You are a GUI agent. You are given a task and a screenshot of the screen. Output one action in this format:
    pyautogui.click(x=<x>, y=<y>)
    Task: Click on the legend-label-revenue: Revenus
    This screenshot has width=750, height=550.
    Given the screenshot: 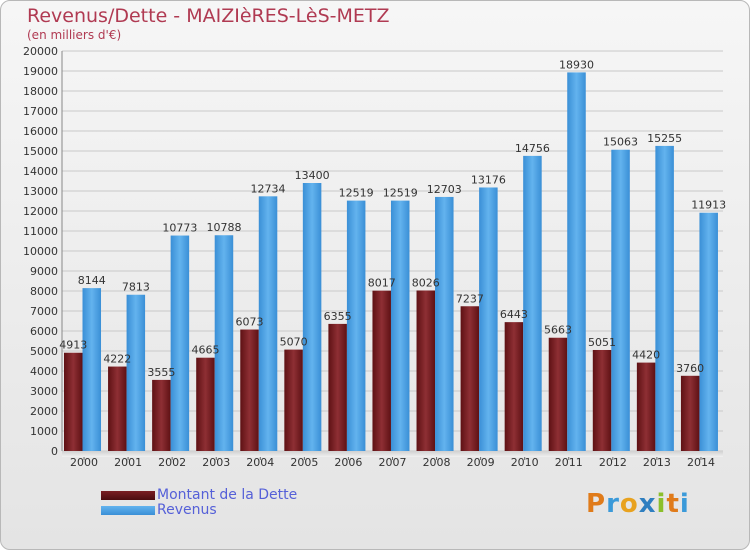 What is the action you would take?
    pyautogui.click(x=187, y=510)
    